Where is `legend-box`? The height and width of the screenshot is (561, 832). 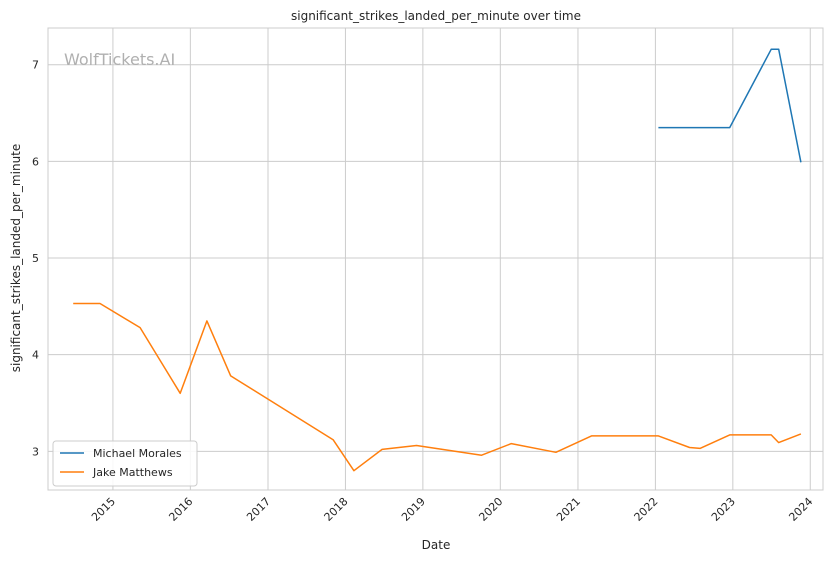
legend-box is located at coordinates (125, 463).